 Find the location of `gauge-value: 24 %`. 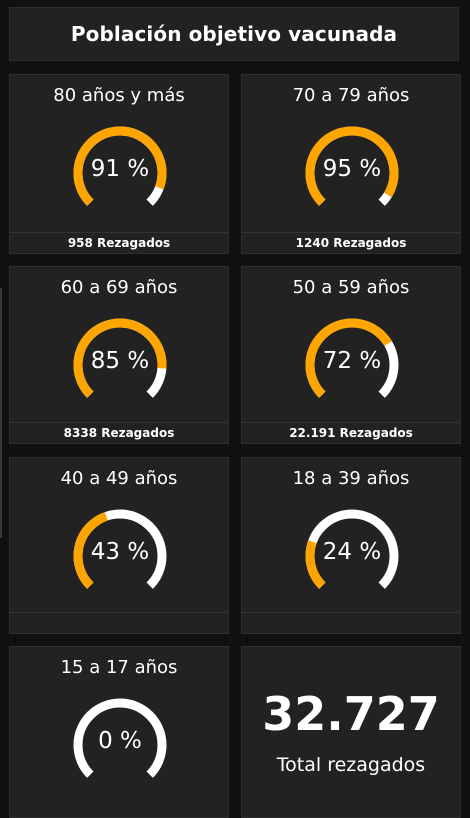

gauge-value: 24 % is located at coordinates (352, 552).